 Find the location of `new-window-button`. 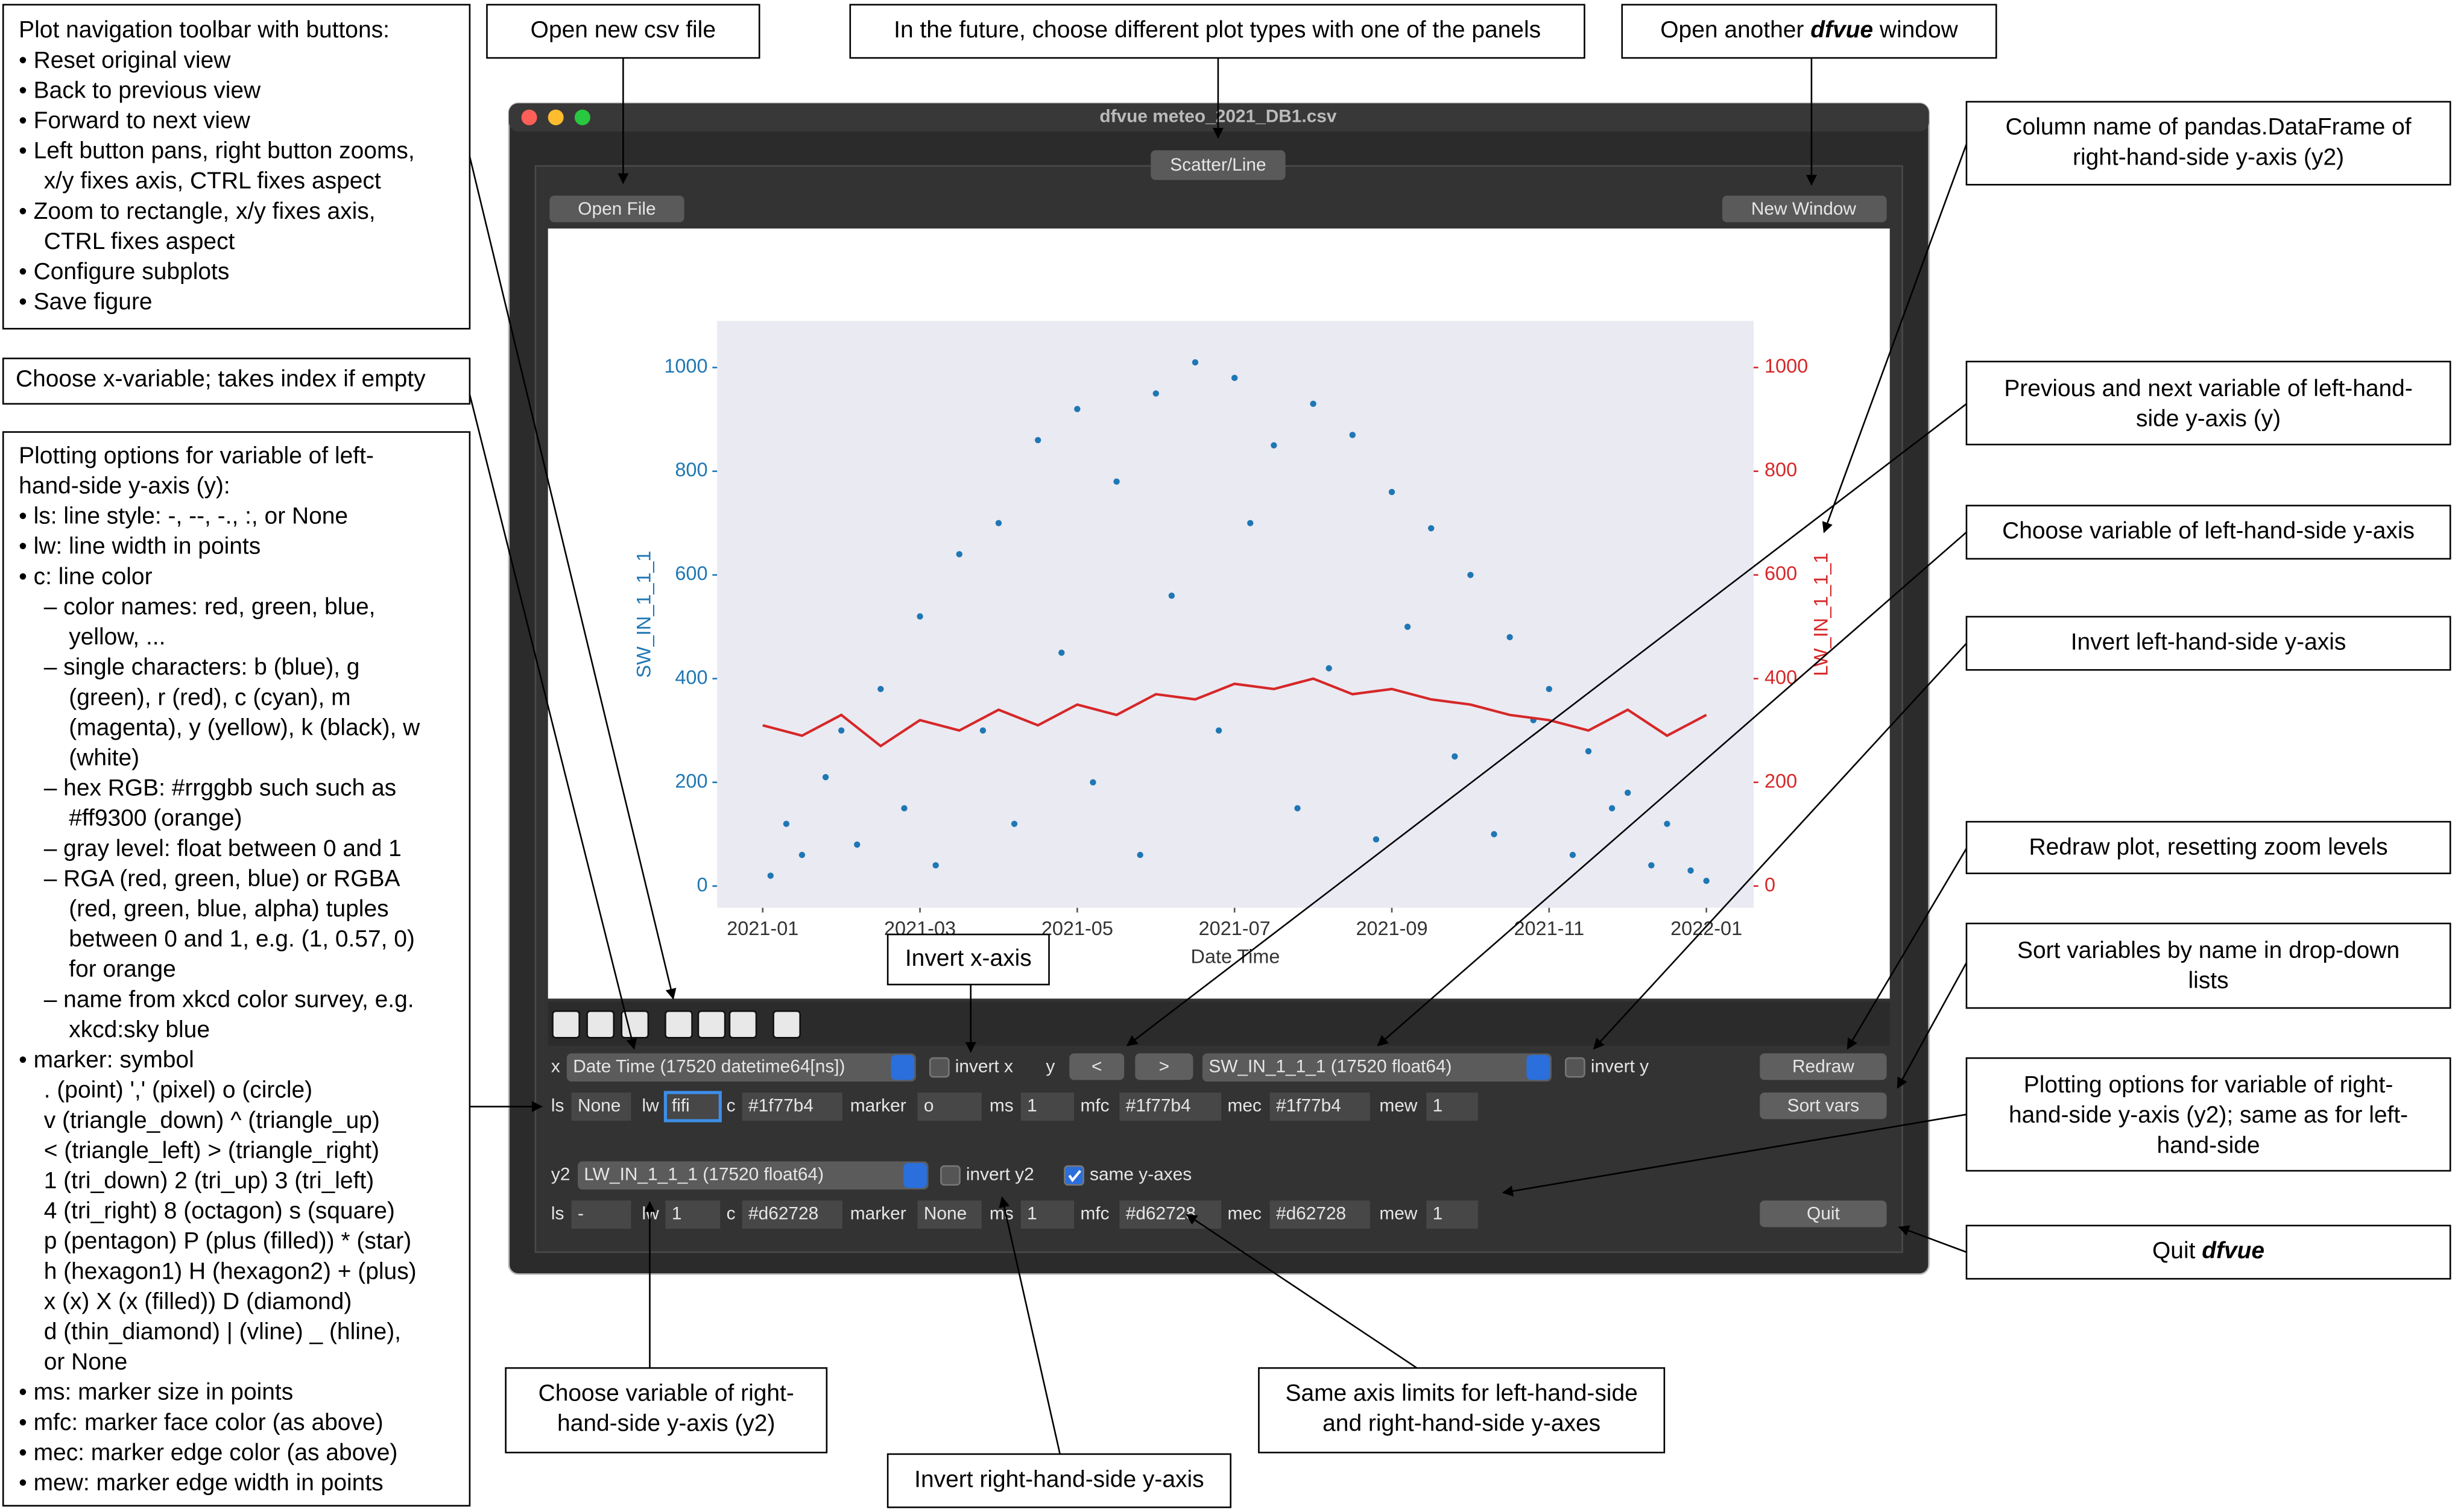

new-window-button is located at coordinates (1804, 209).